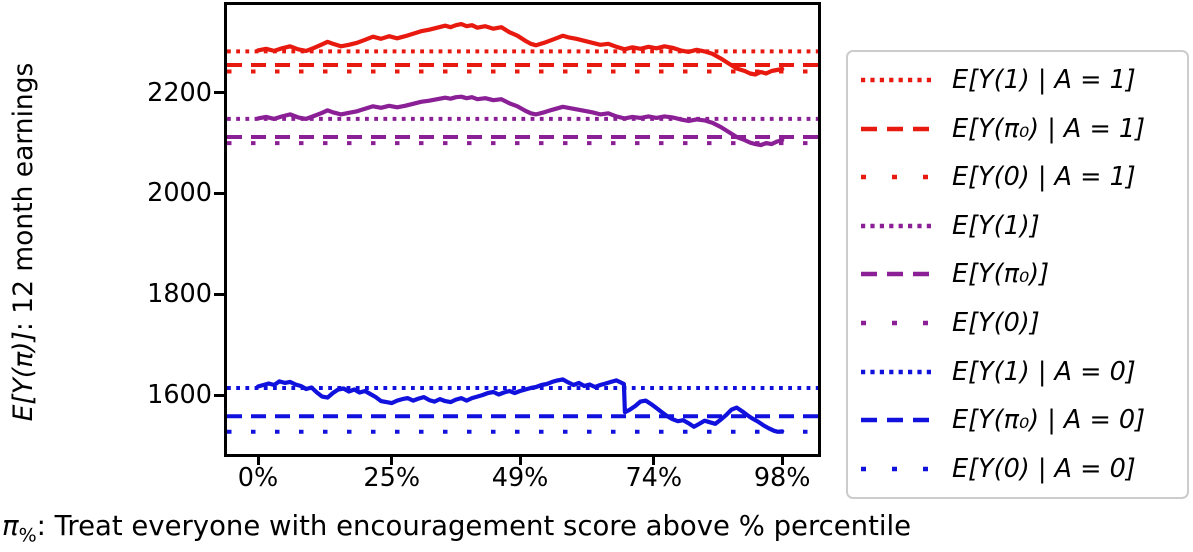  I want to click on caption-pi-subscript: %, so click(27, 535).